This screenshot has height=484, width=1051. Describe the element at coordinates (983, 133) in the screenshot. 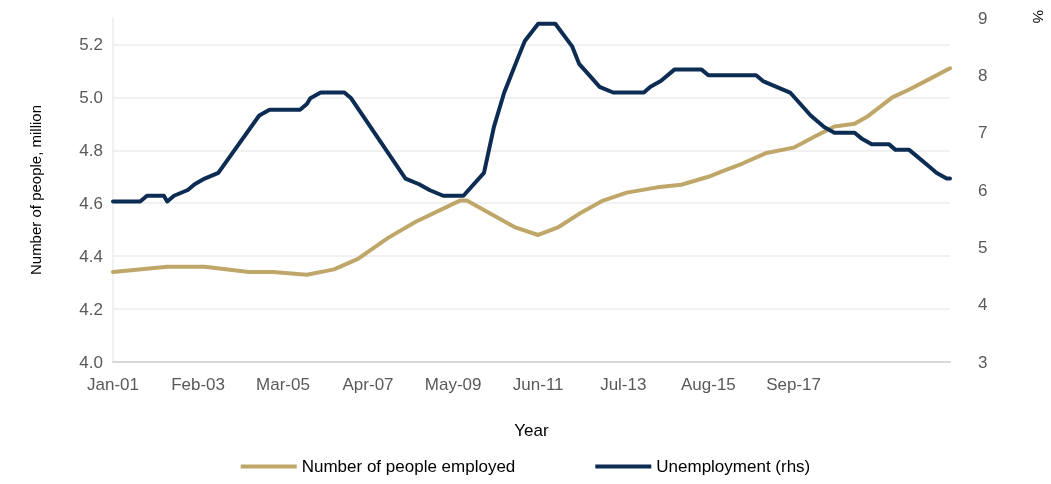

I see `y2-tick-label: 7` at that location.